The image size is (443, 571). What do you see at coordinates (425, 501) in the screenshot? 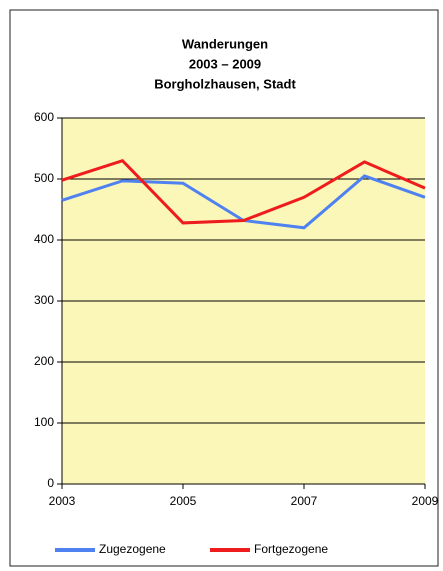
I see `x-tick-label: 2009` at bounding box center [425, 501].